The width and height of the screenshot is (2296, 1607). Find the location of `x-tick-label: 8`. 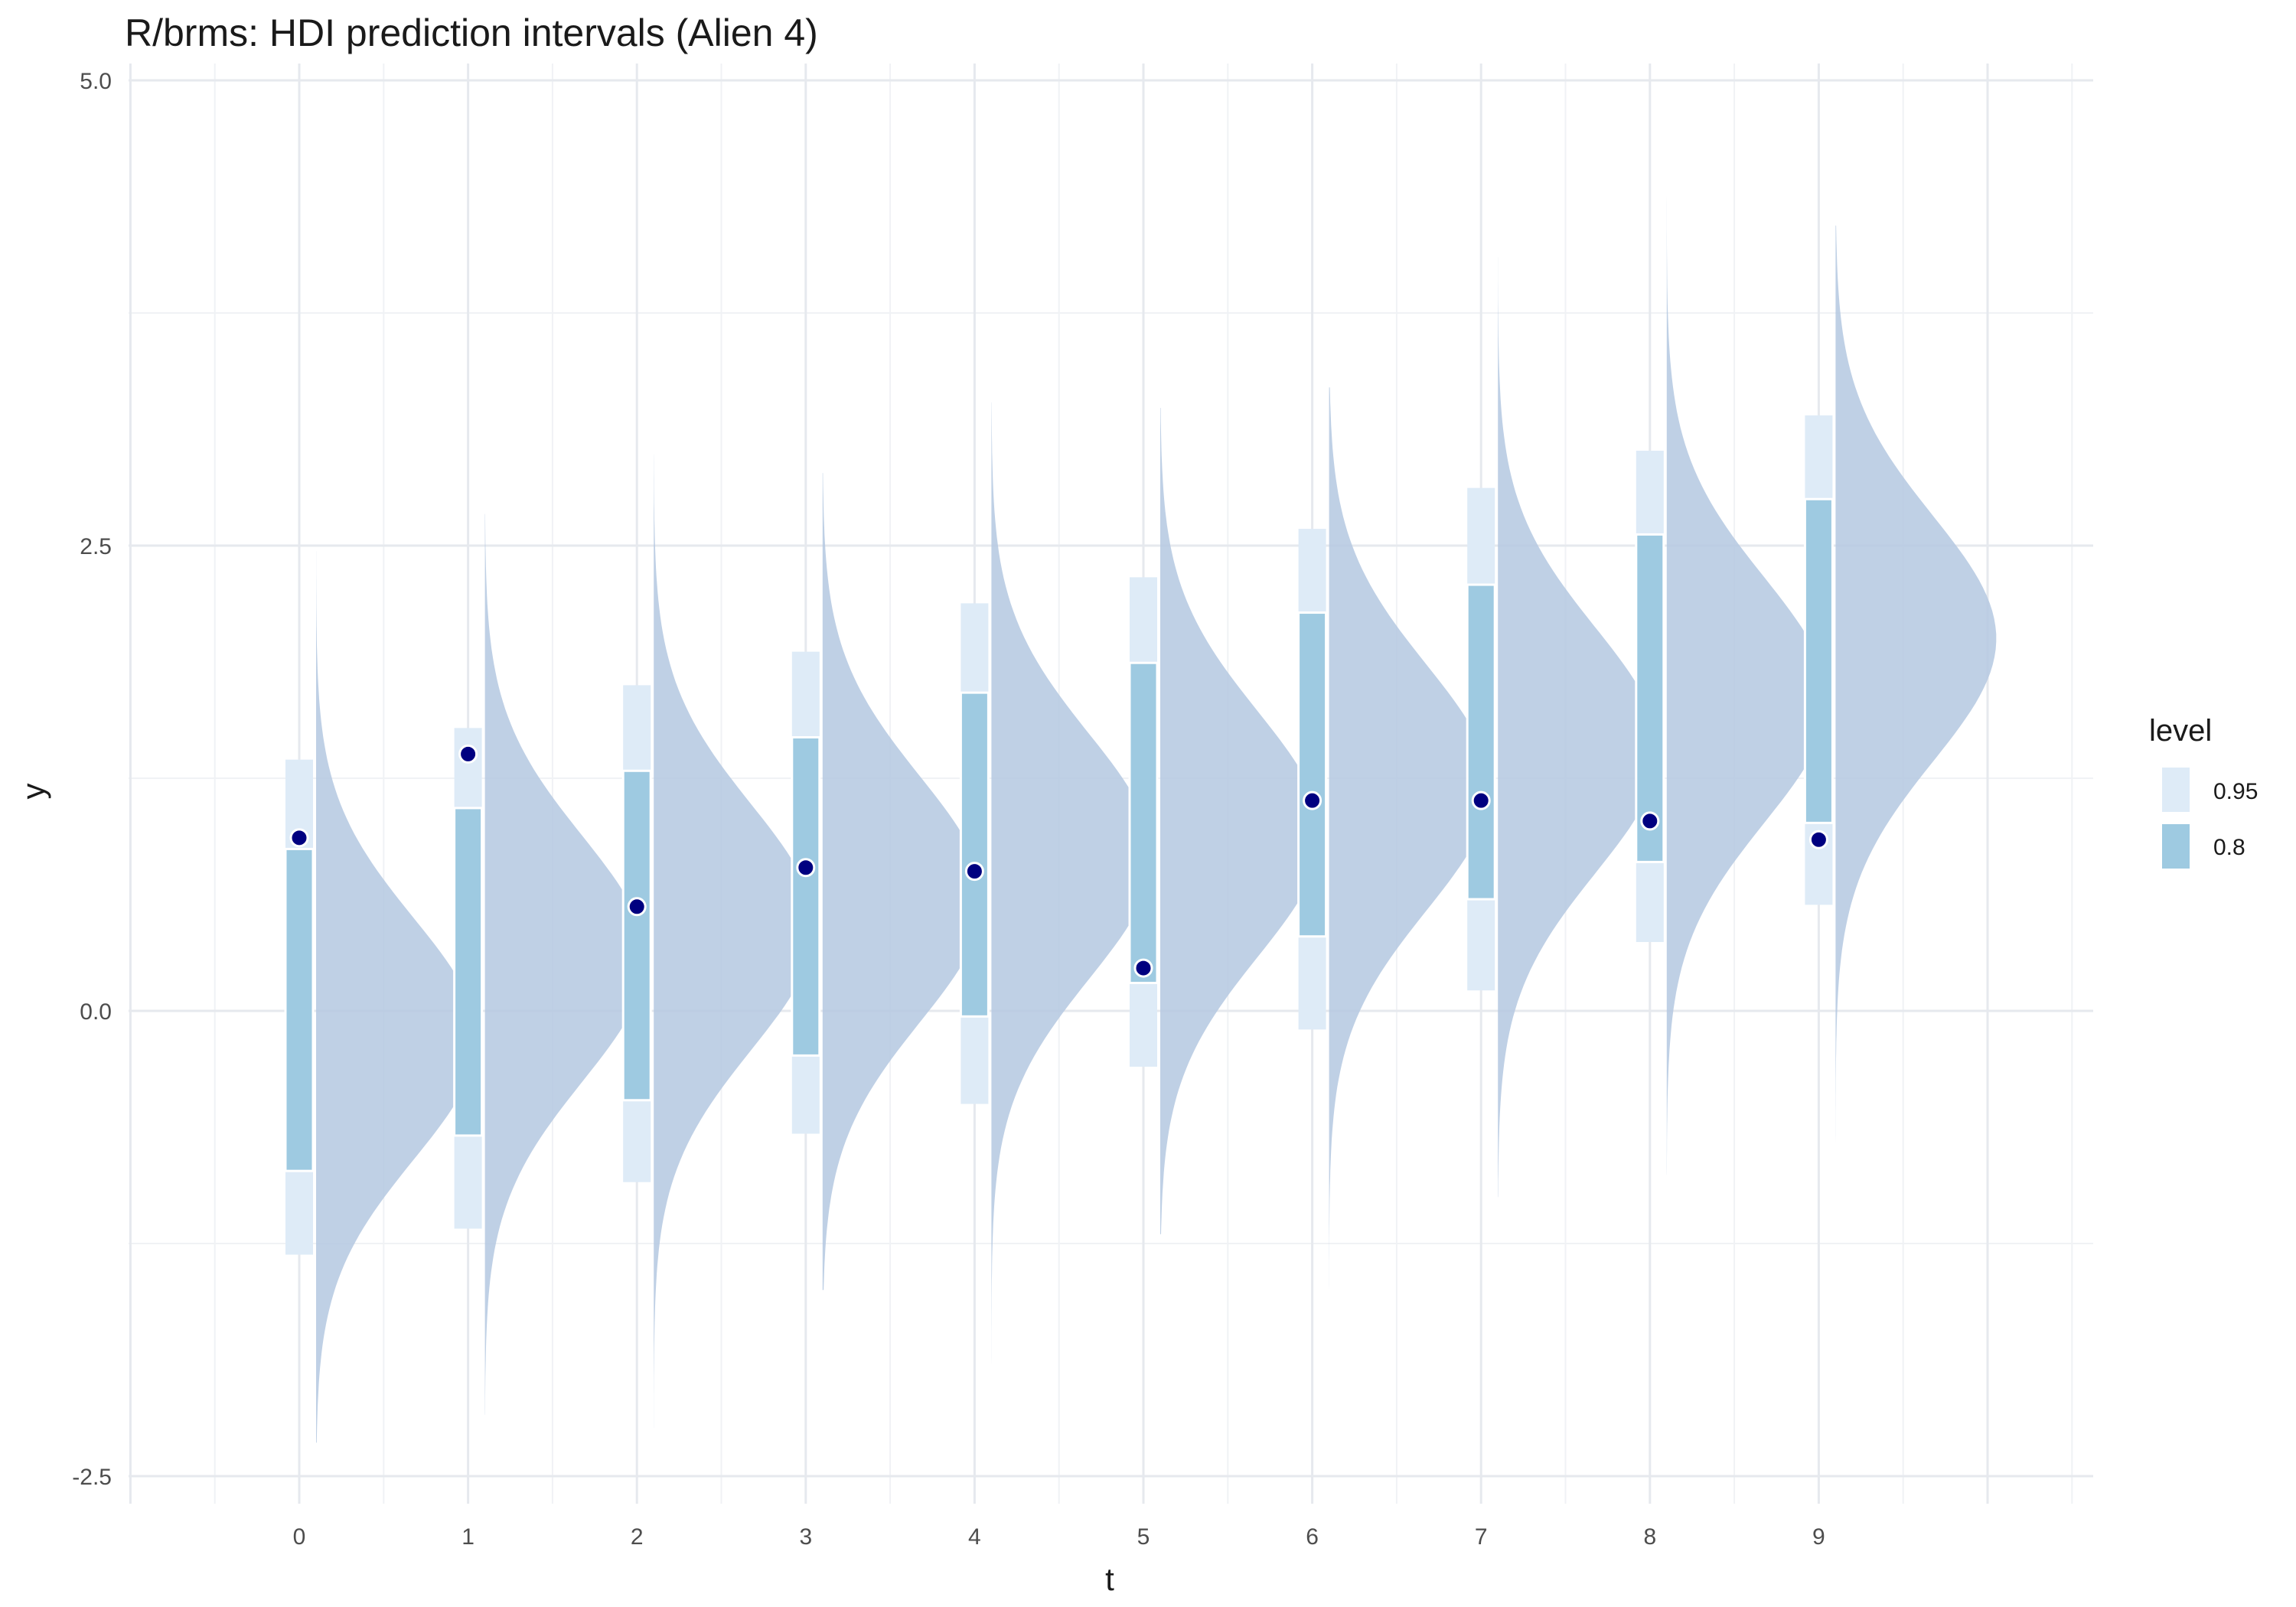

x-tick-label: 8 is located at coordinates (1649, 1537).